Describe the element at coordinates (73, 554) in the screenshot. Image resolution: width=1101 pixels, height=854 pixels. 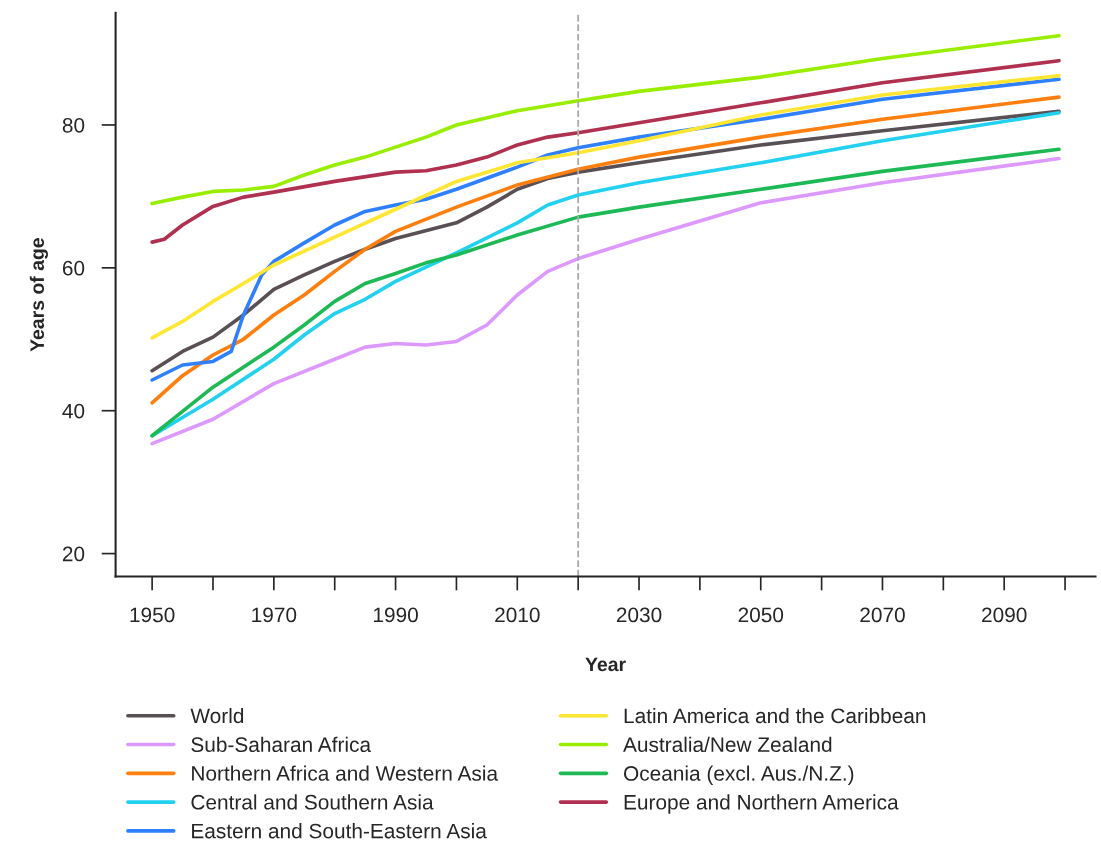
I see `y-tick-label: 20` at that location.